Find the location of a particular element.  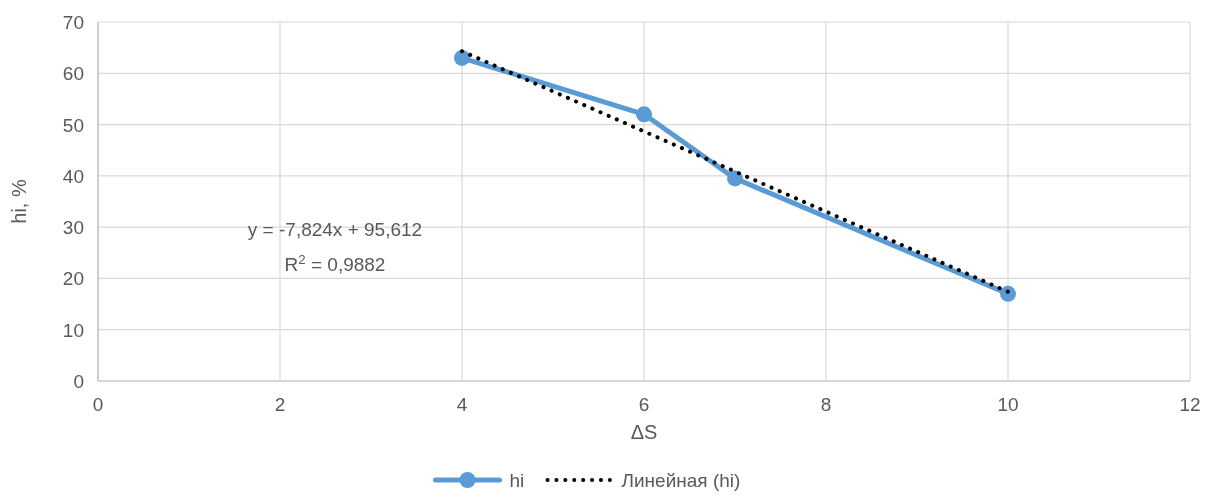

x-tick-label: 2 is located at coordinates (280, 404).